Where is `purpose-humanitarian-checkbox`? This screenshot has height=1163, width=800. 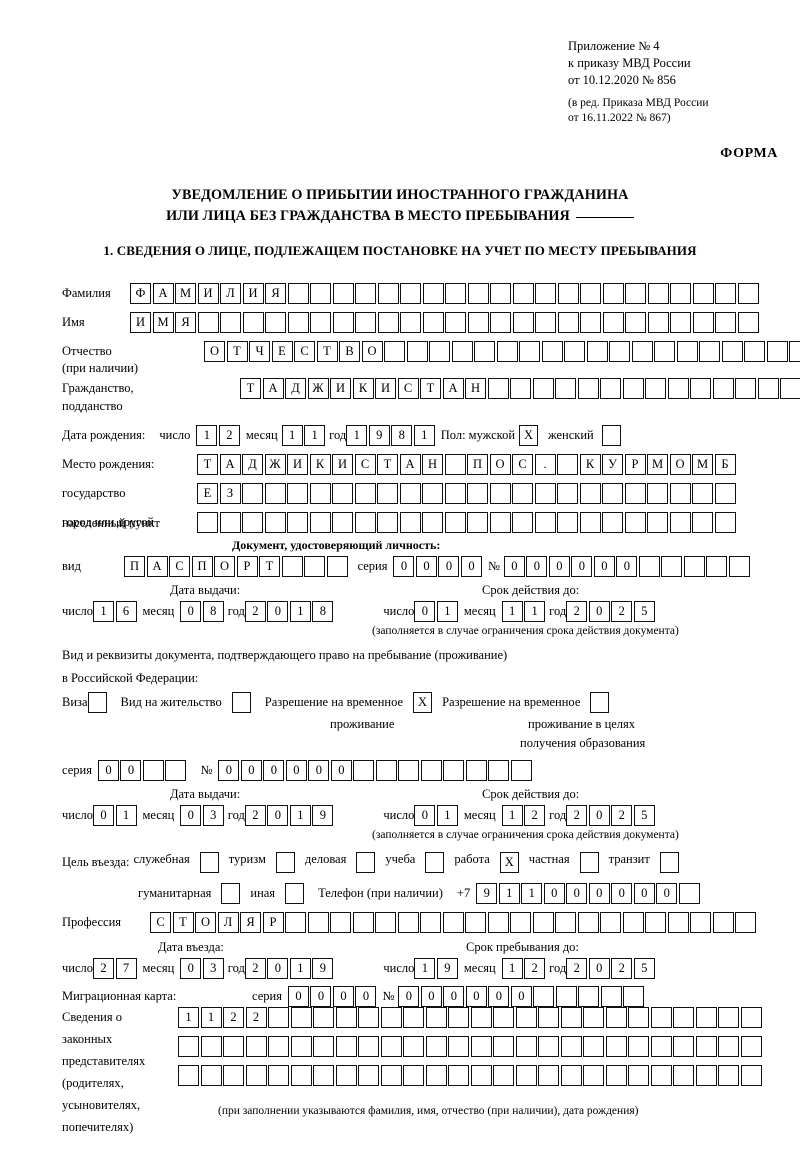 purpose-humanitarian-checkbox is located at coordinates (231, 893).